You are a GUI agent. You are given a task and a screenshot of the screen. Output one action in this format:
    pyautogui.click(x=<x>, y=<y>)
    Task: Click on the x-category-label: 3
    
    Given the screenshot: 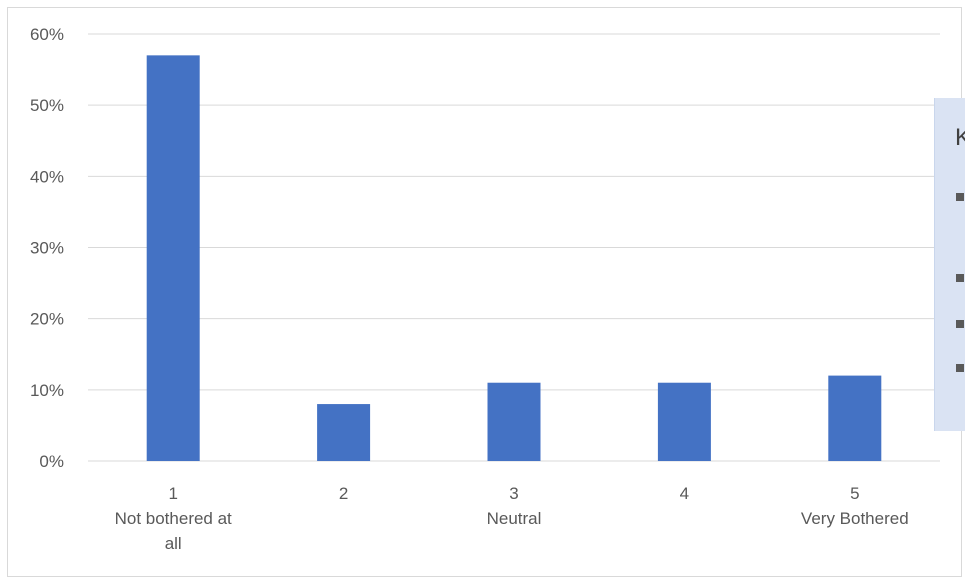 What is the action you would take?
    pyautogui.click(x=513, y=493)
    